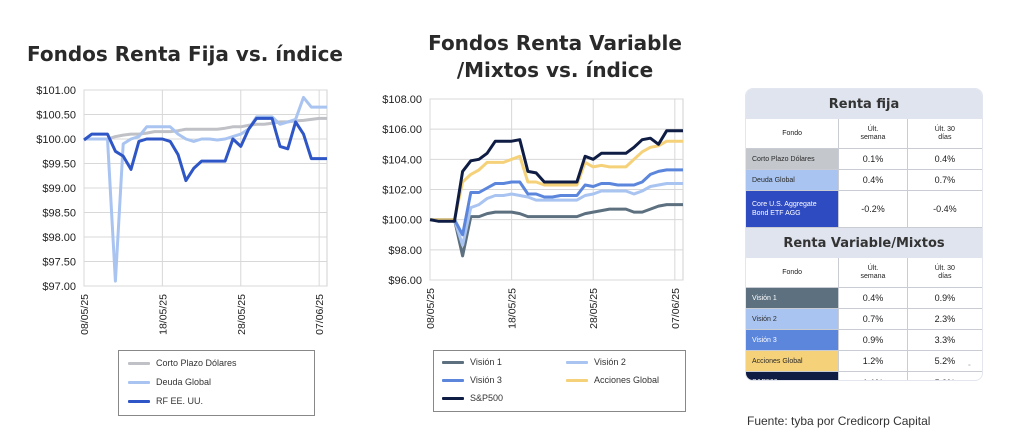  I want to click on chart-title-renta-variable: Fondos Renta Variable /Mixtos vs. índice, so click(555, 57).